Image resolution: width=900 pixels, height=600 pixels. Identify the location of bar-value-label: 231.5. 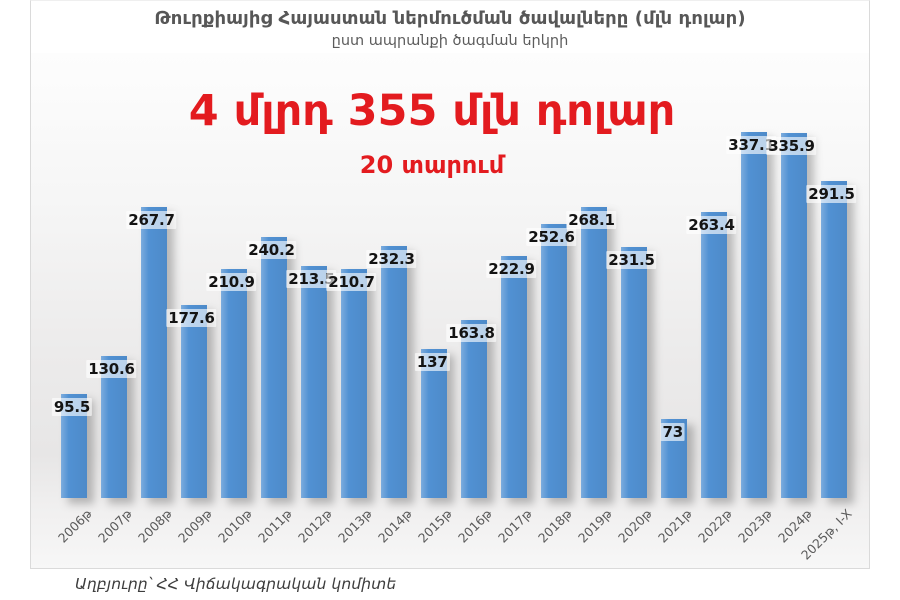
(631, 260).